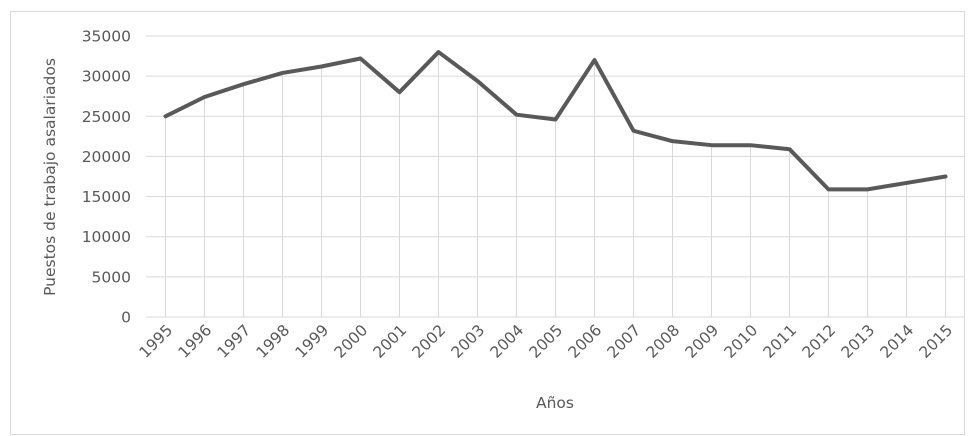 The image size is (977, 436). I want to click on y-tick-label: 20000, so click(106, 157).